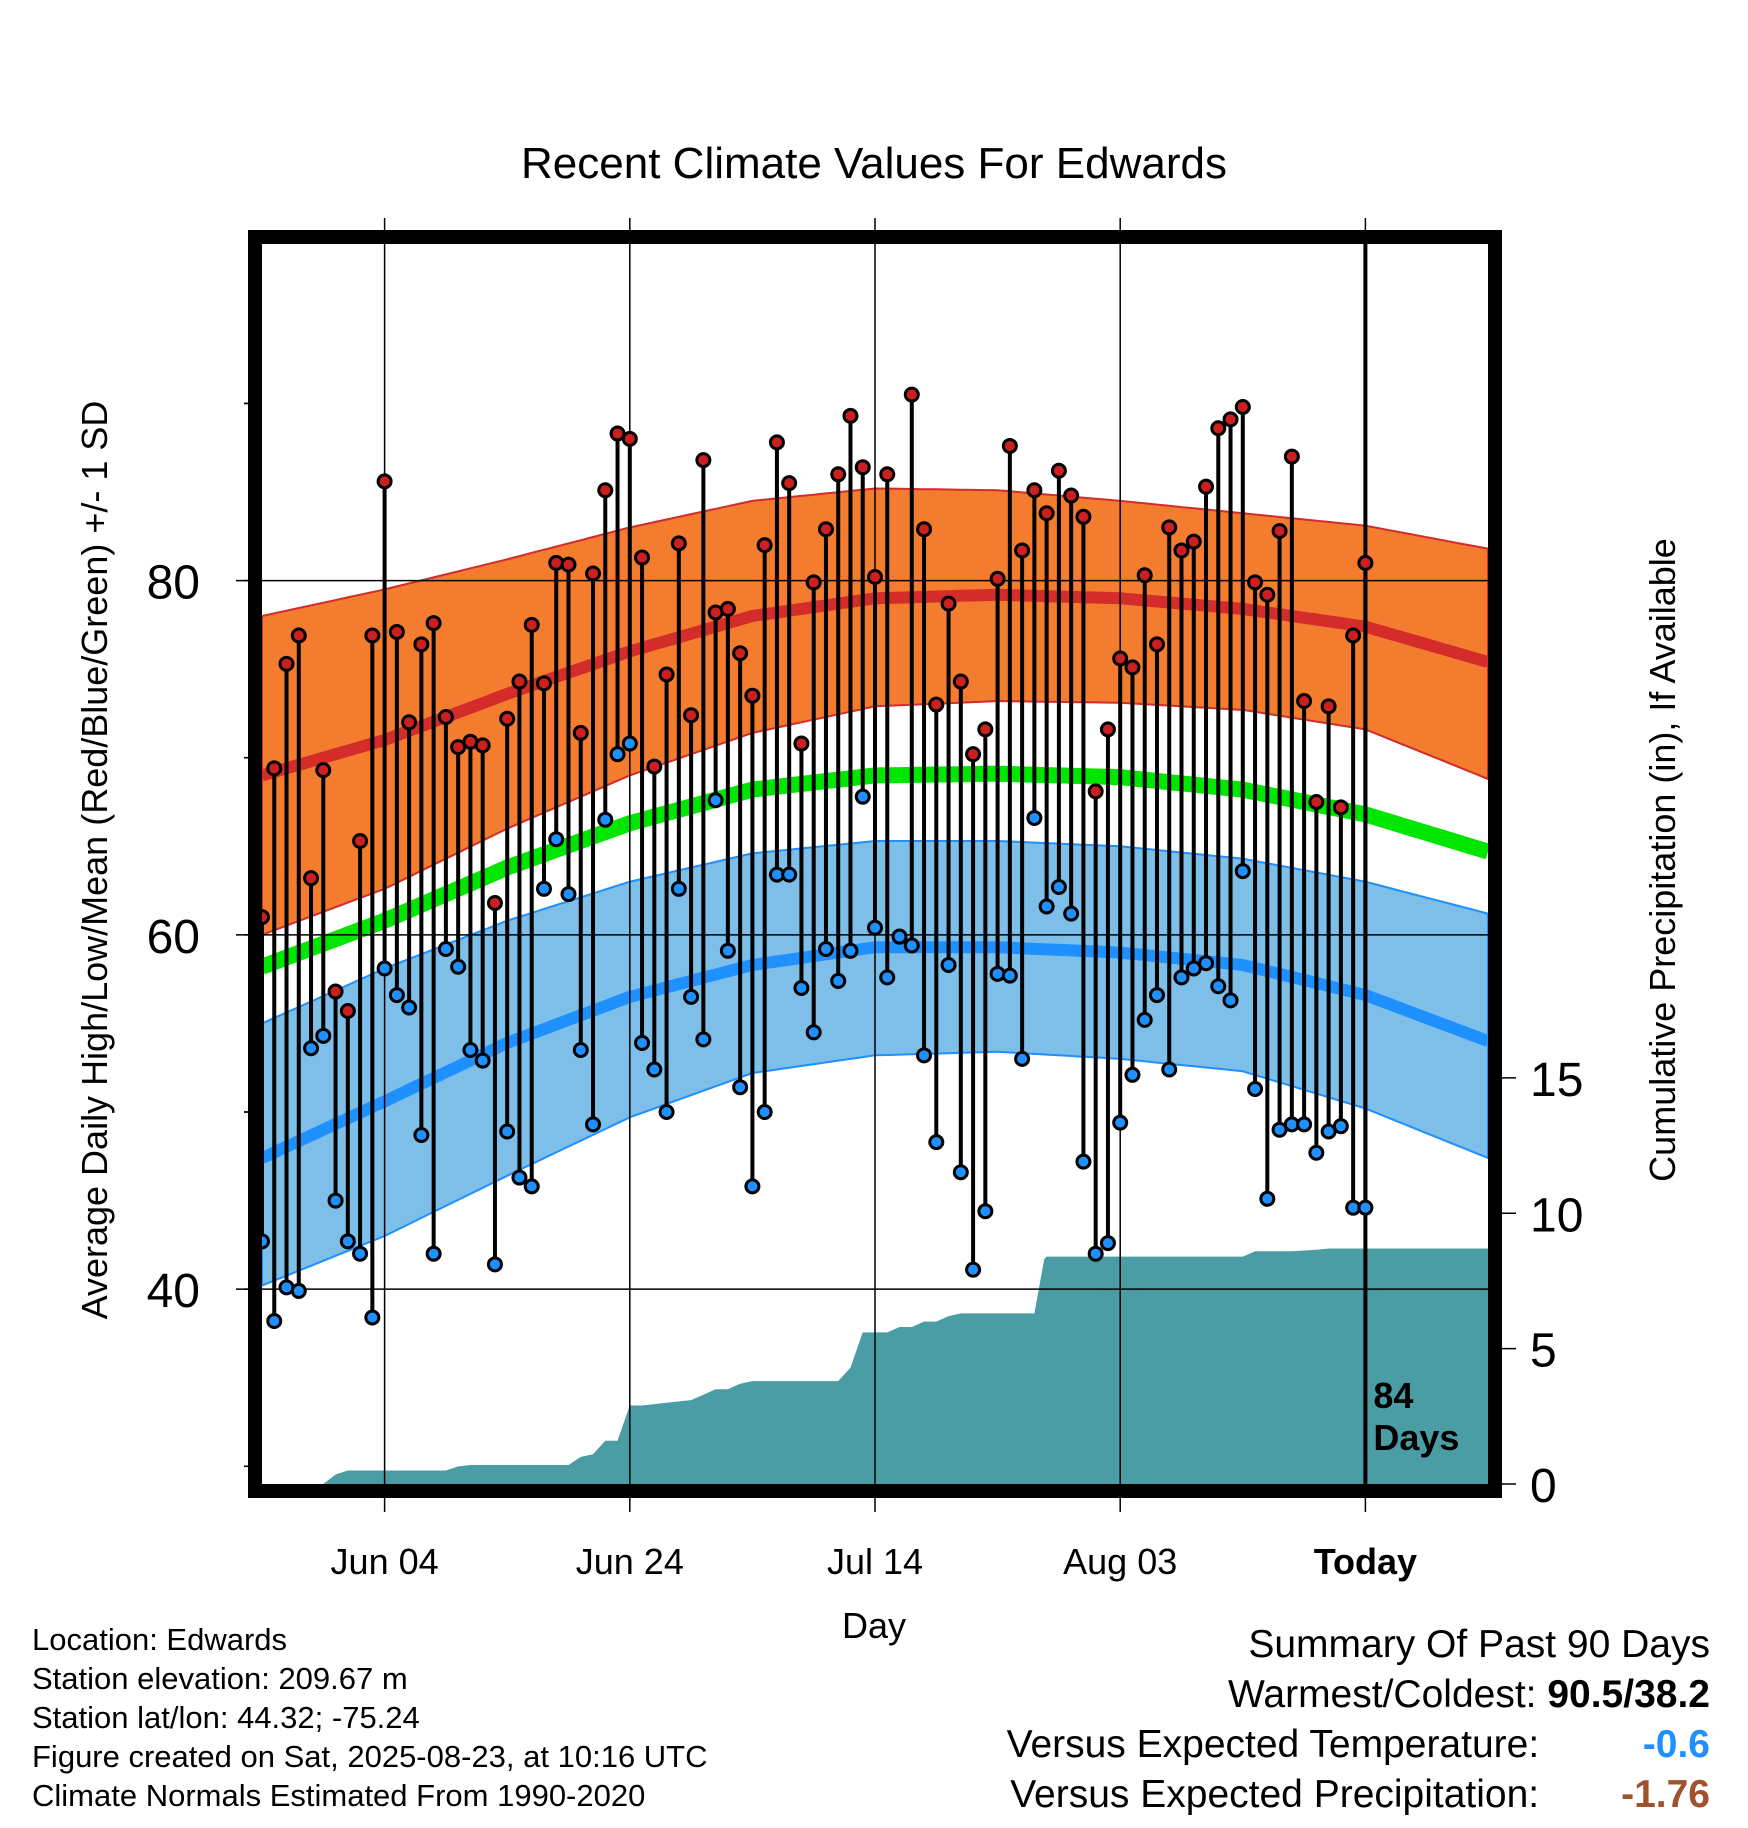 The width and height of the screenshot is (1748, 1828). I want to click on y2-tick-label: 10, so click(1556, 1215).